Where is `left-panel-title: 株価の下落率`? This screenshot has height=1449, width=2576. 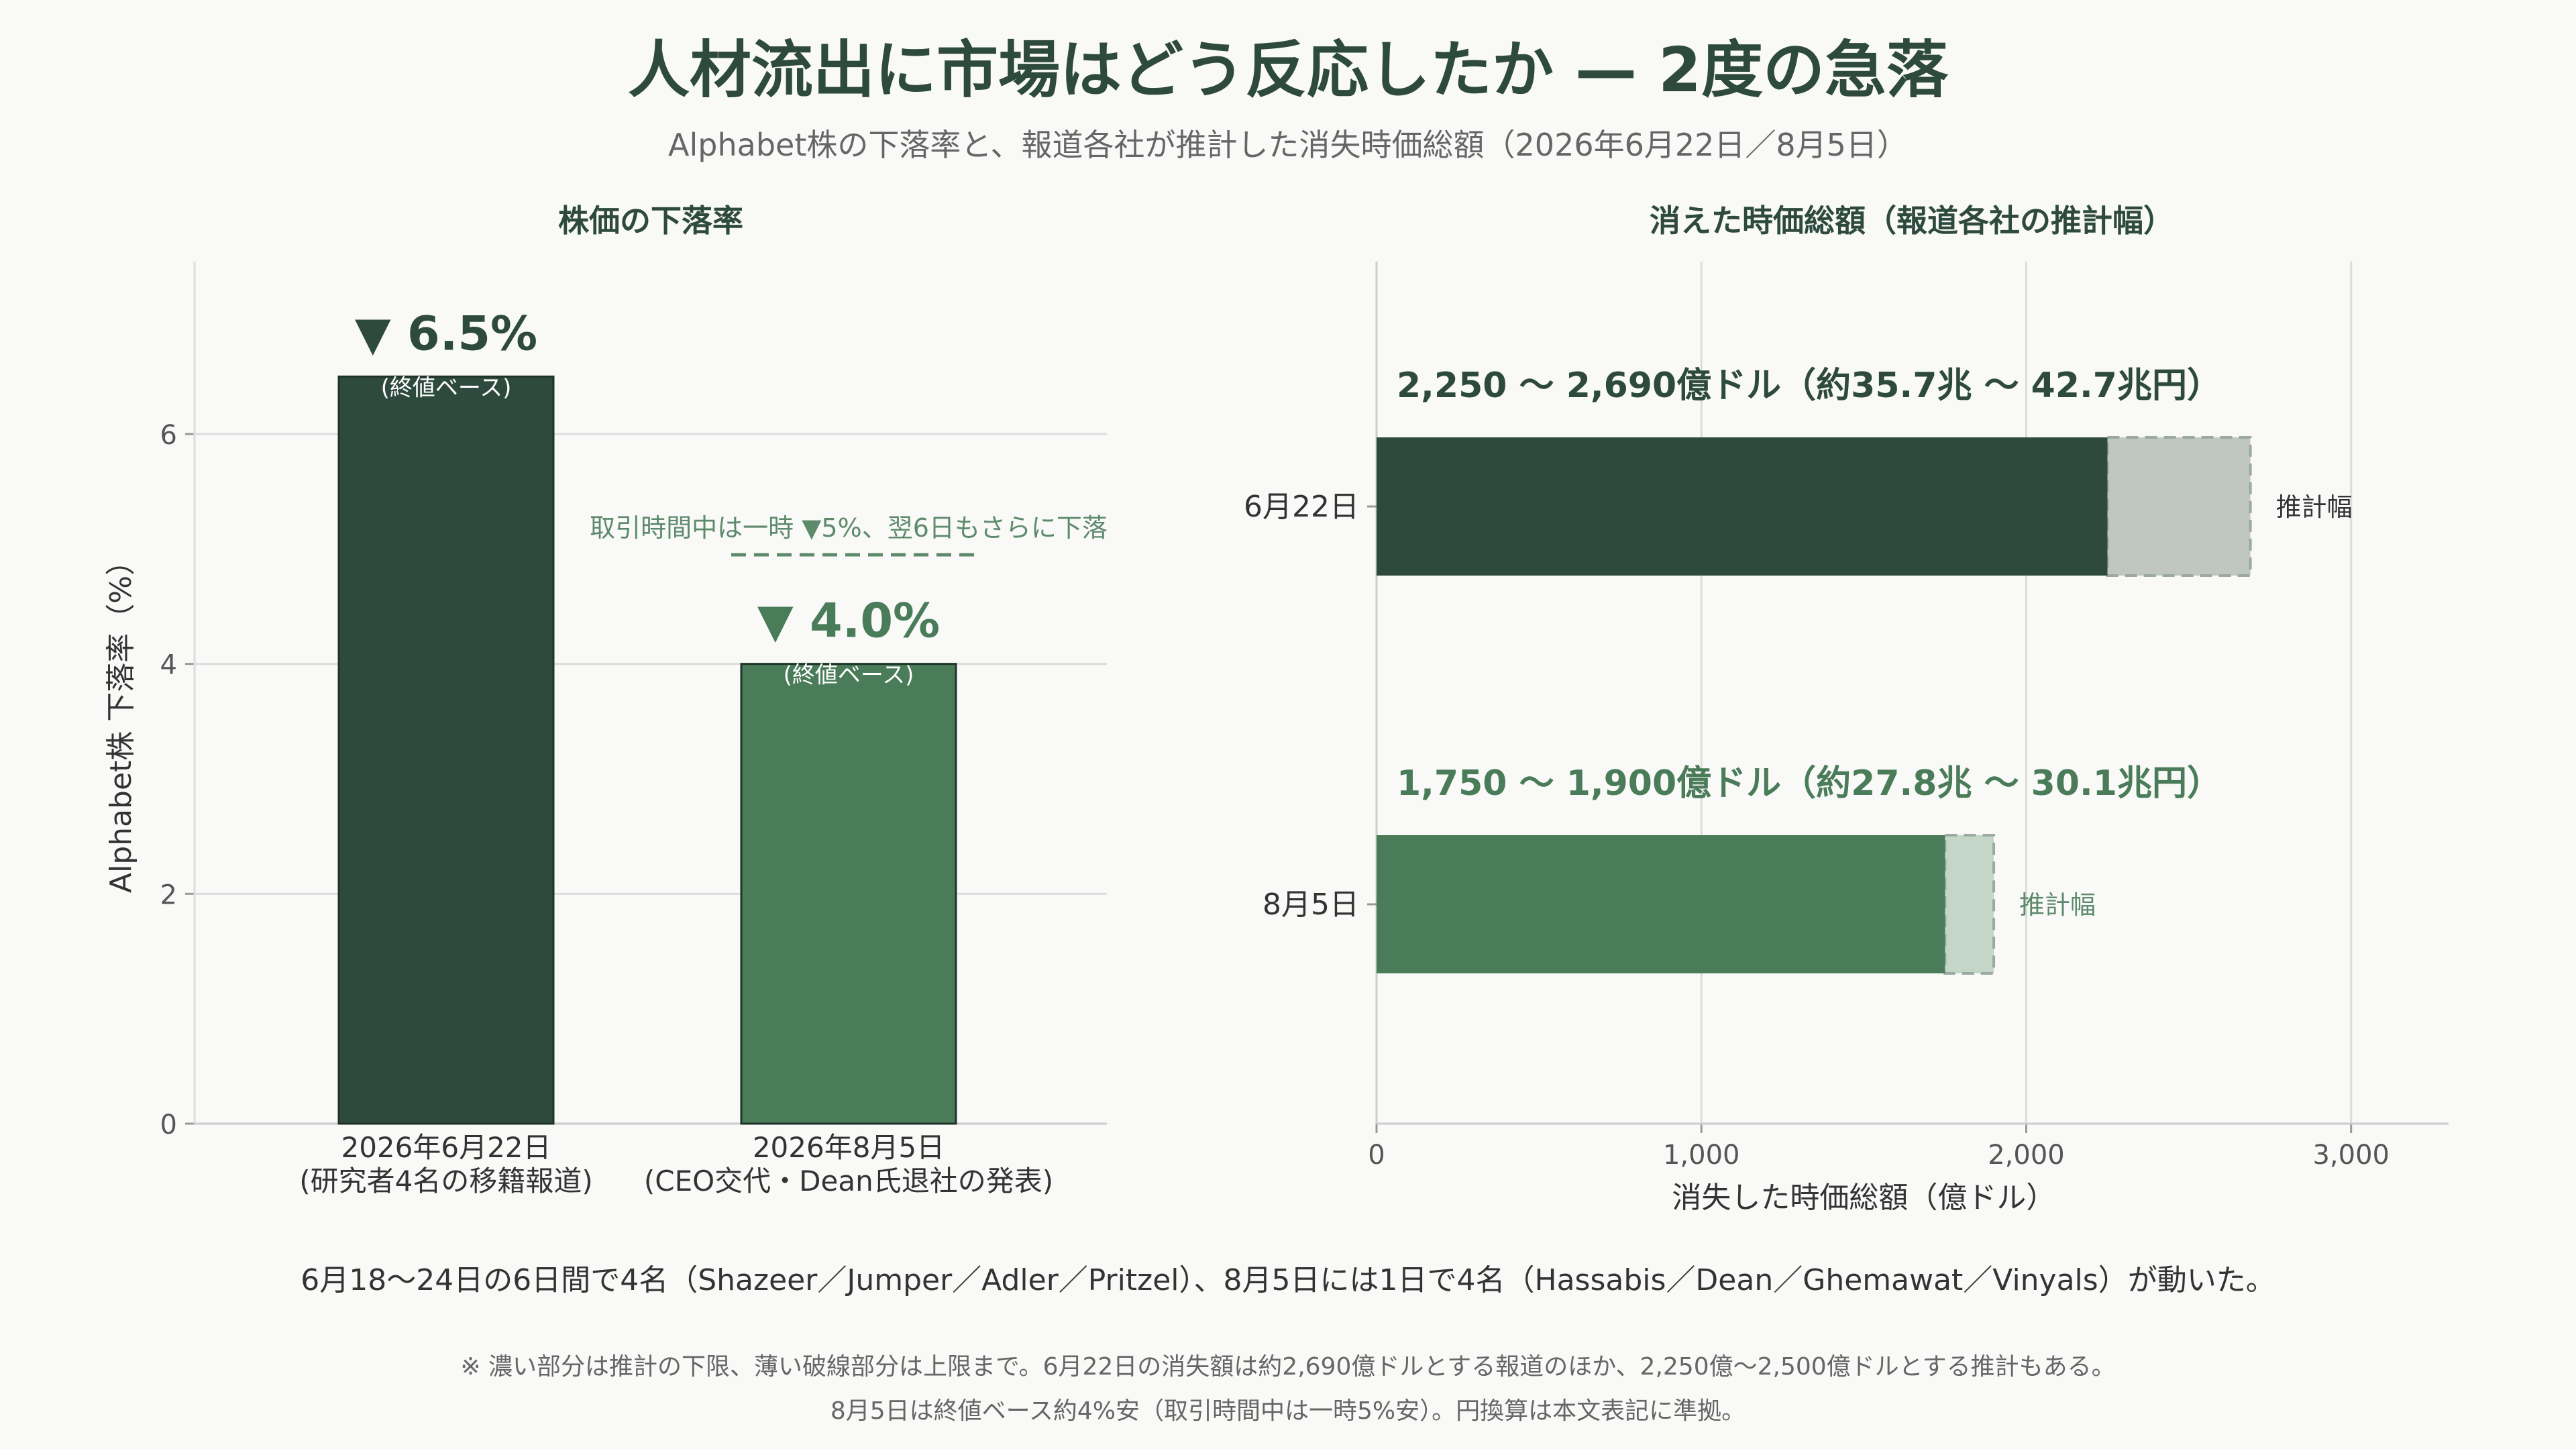
left-panel-title: 株価の下落率 is located at coordinates (650, 221).